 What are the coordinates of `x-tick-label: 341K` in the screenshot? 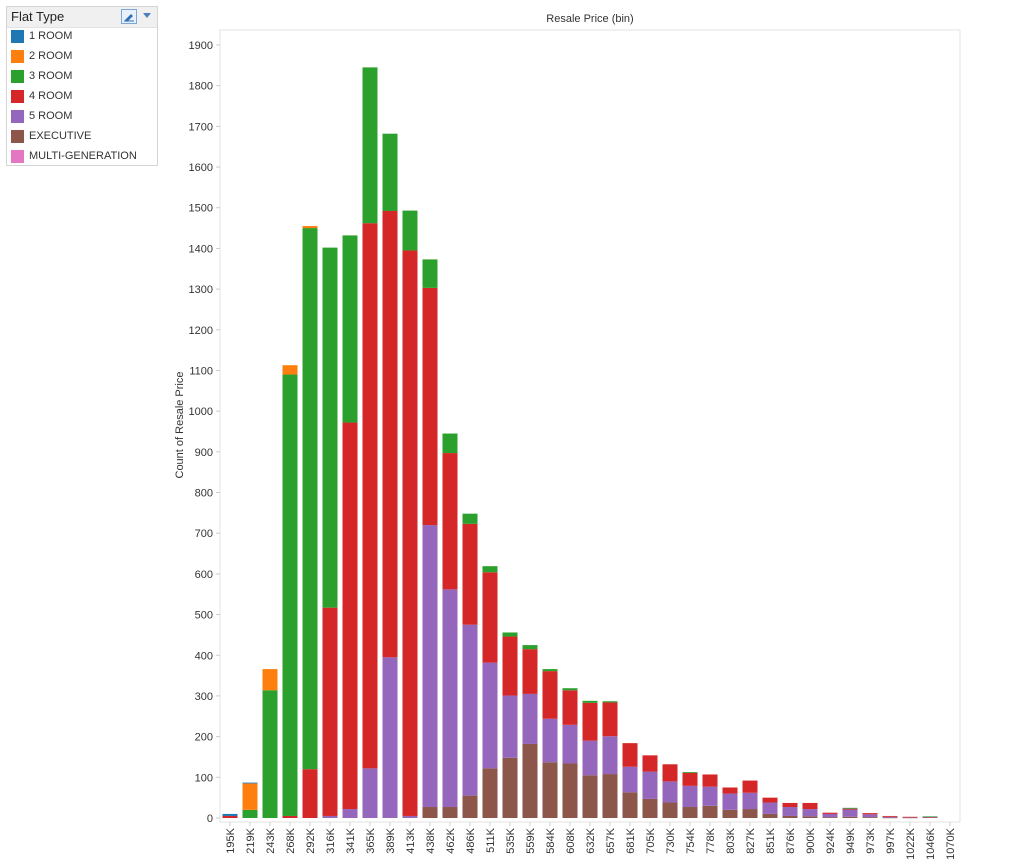 It's located at (351, 840).